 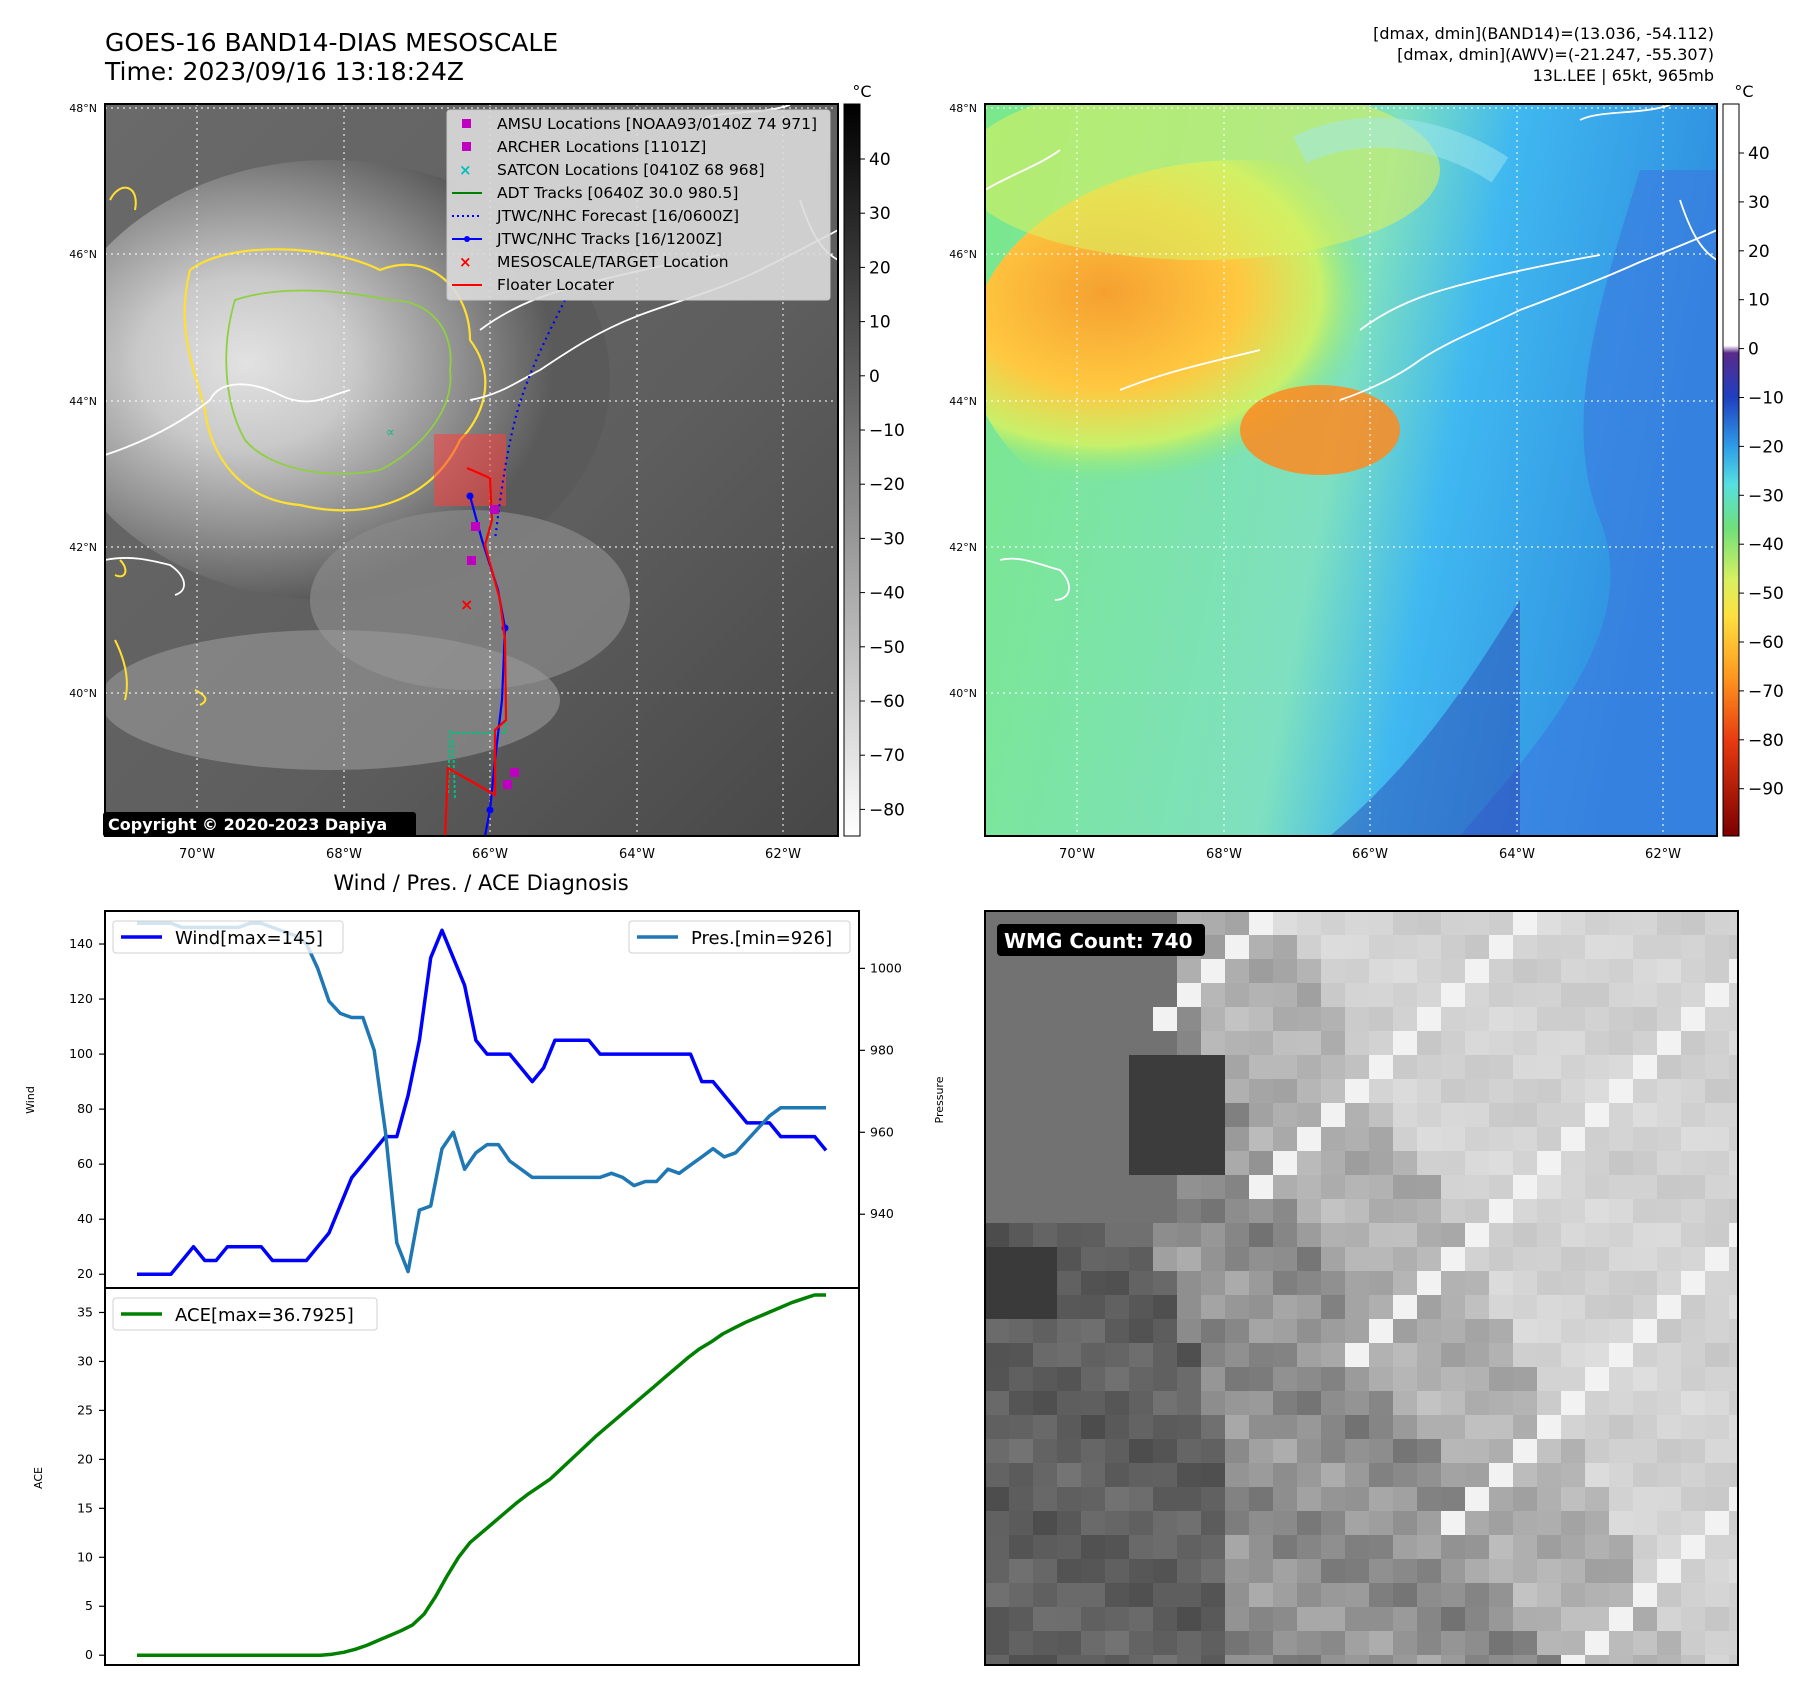 What do you see at coordinates (83, 108) in the screenshot?
I see `ir-lat-label: 48°N` at bounding box center [83, 108].